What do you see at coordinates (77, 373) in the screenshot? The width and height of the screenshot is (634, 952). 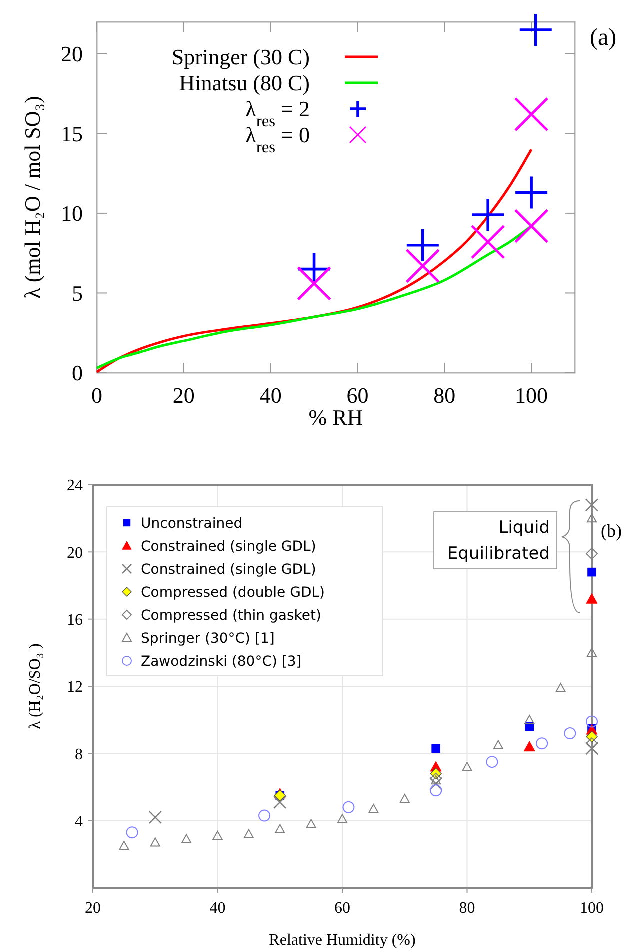 I see `y-tick-label: 0` at bounding box center [77, 373].